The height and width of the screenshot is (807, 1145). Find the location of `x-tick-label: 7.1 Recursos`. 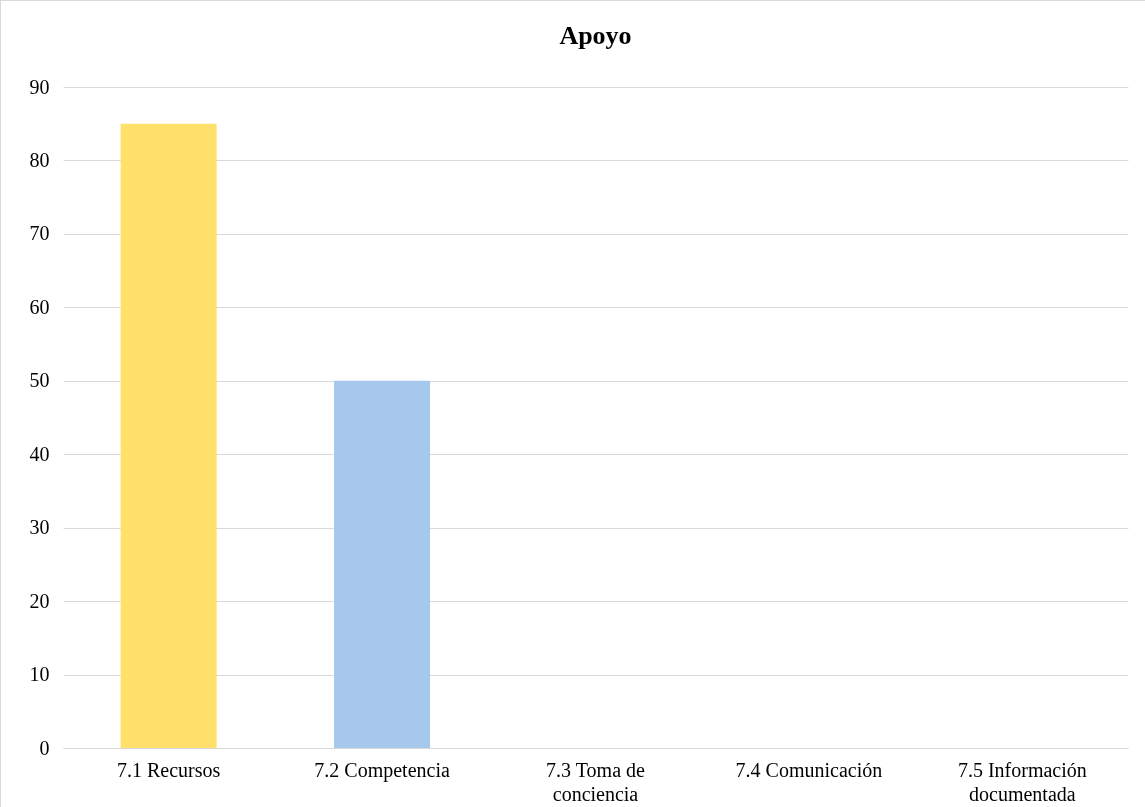

x-tick-label: 7.1 Recursos is located at coordinates (168, 769).